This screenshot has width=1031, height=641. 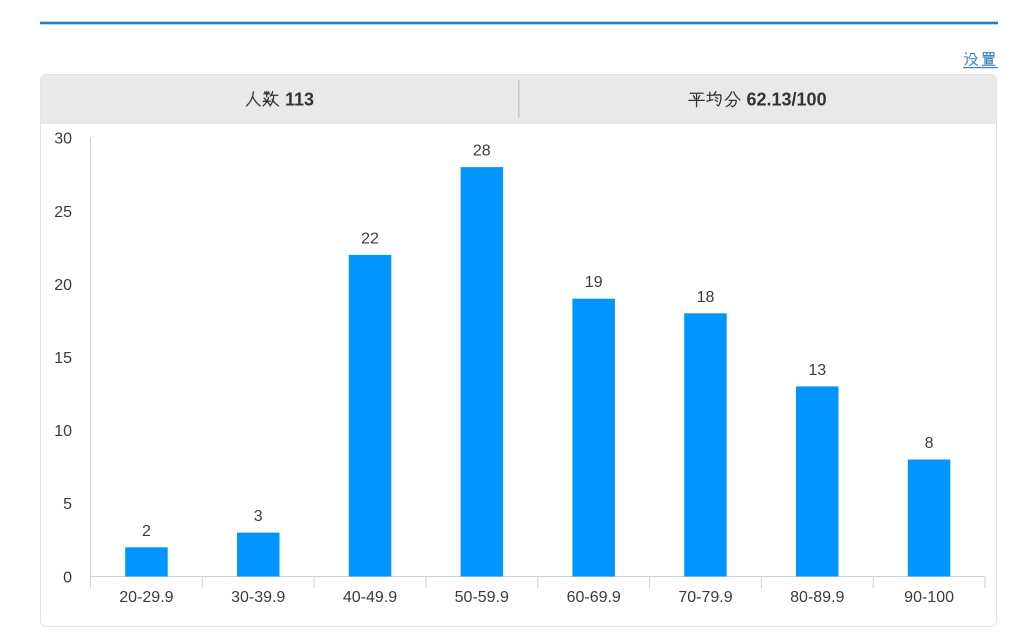 I want to click on svg-text: 25, so click(x=63, y=212).